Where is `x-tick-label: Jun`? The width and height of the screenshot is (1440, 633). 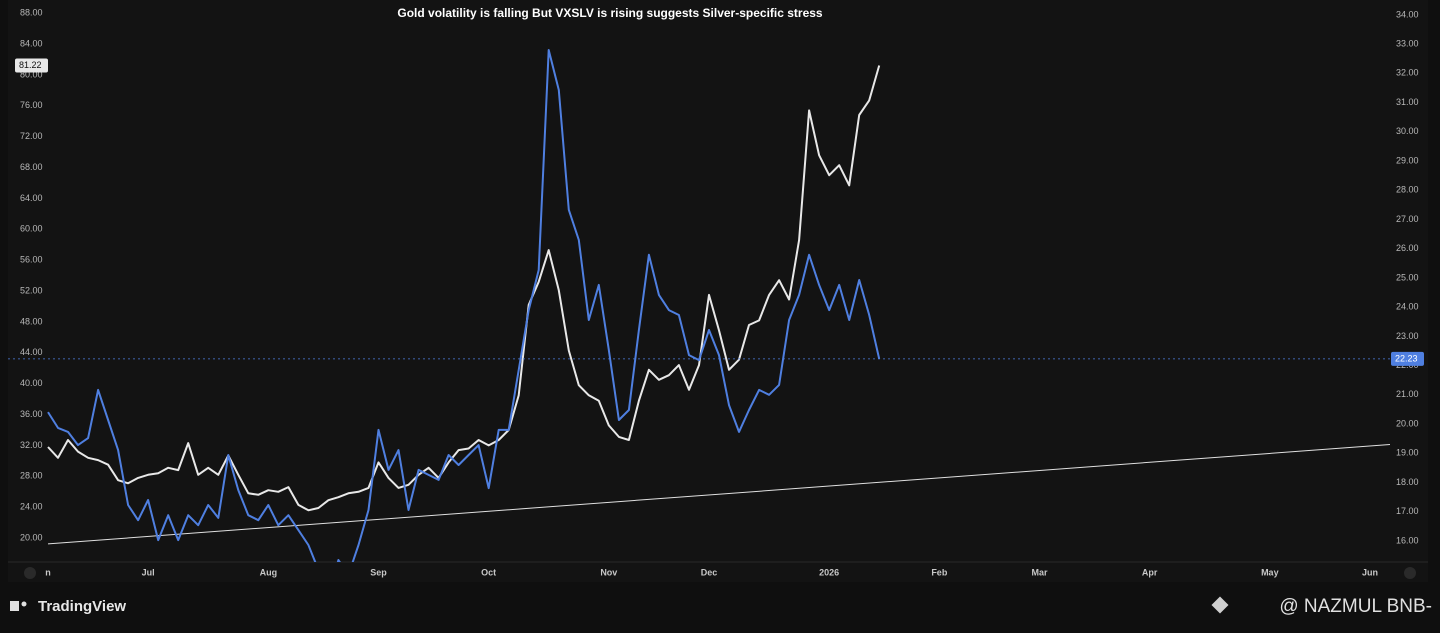 x-tick-label: Jun is located at coordinates (1370, 572).